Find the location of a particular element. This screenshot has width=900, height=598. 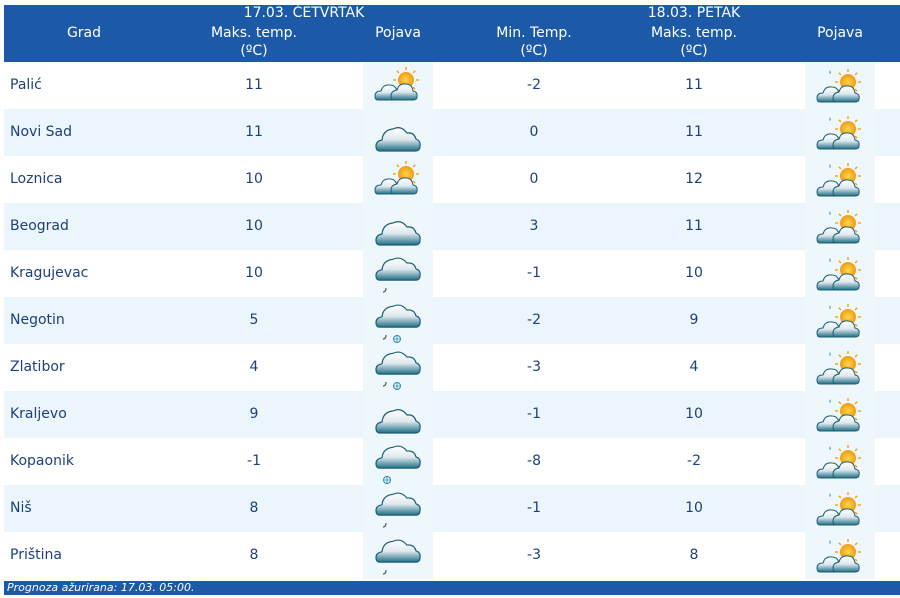

city-name: Kopaonik is located at coordinates (42, 461).